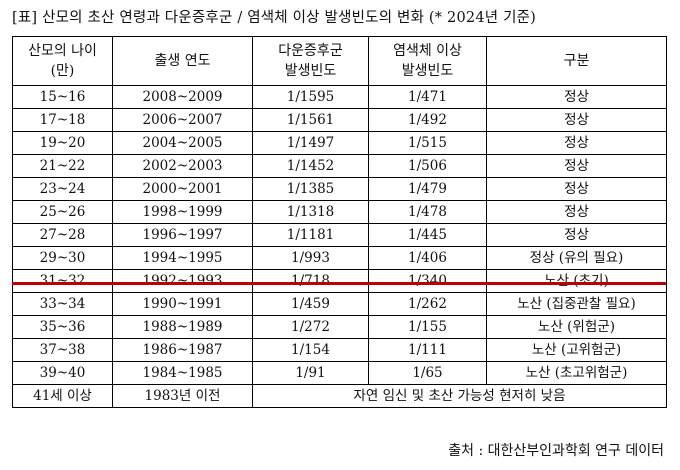 The height and width of the screenshot is (470, 680). What do you see at coordinates (576, 327) in the screenshot?
I see `cell-category: 노산 (위험군)` at bounding box center [576, 327].